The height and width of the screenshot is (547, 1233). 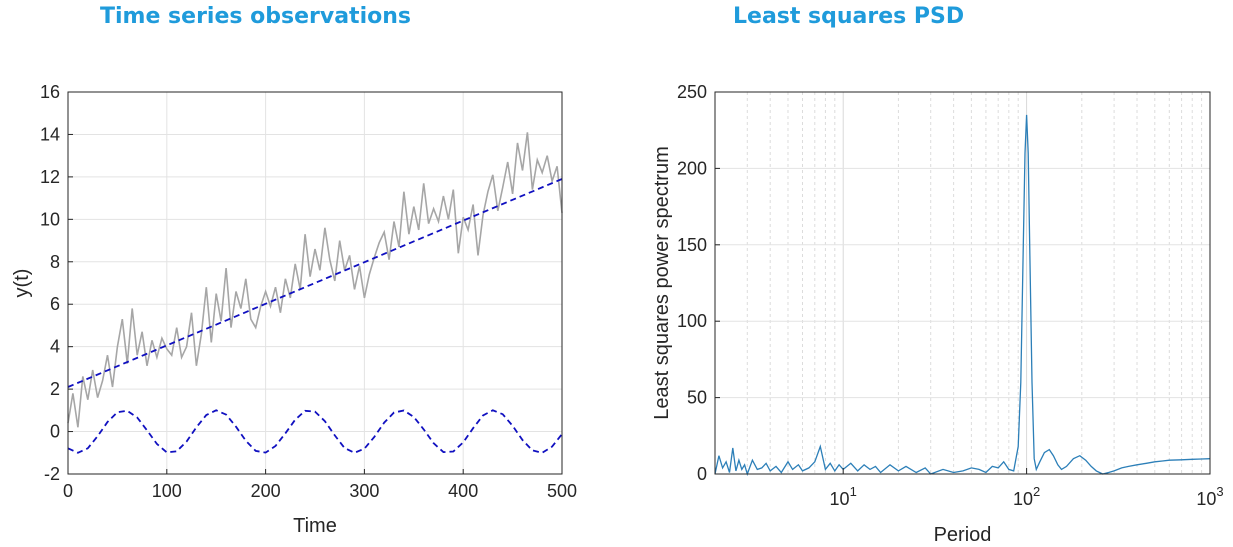 I want to click on y-tick-label: 2, so click(x=55, y=389).